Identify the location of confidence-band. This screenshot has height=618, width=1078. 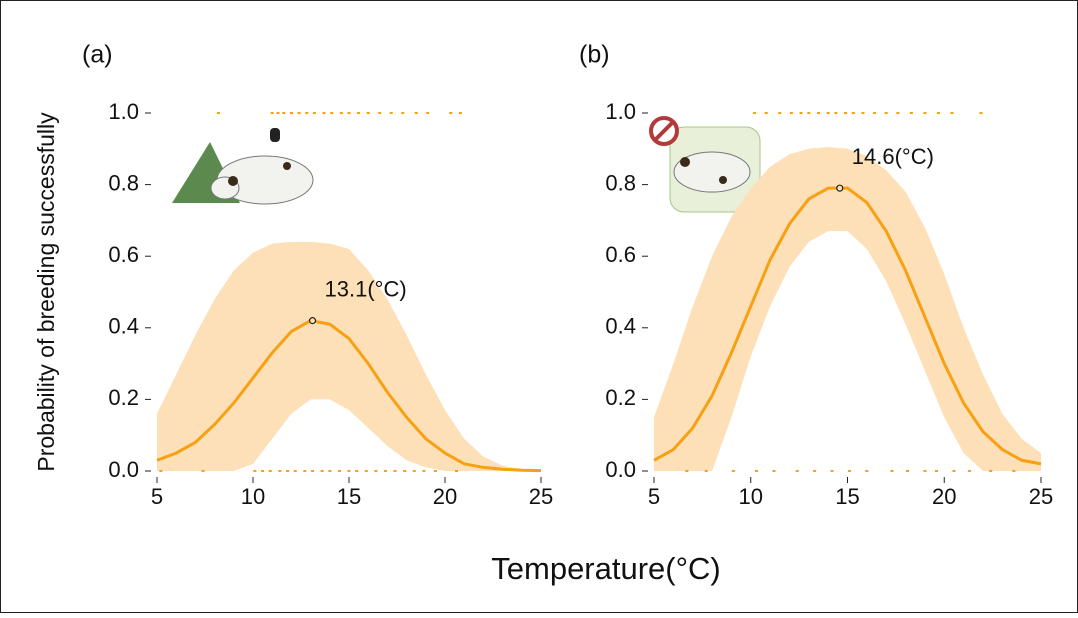
(349, 356).